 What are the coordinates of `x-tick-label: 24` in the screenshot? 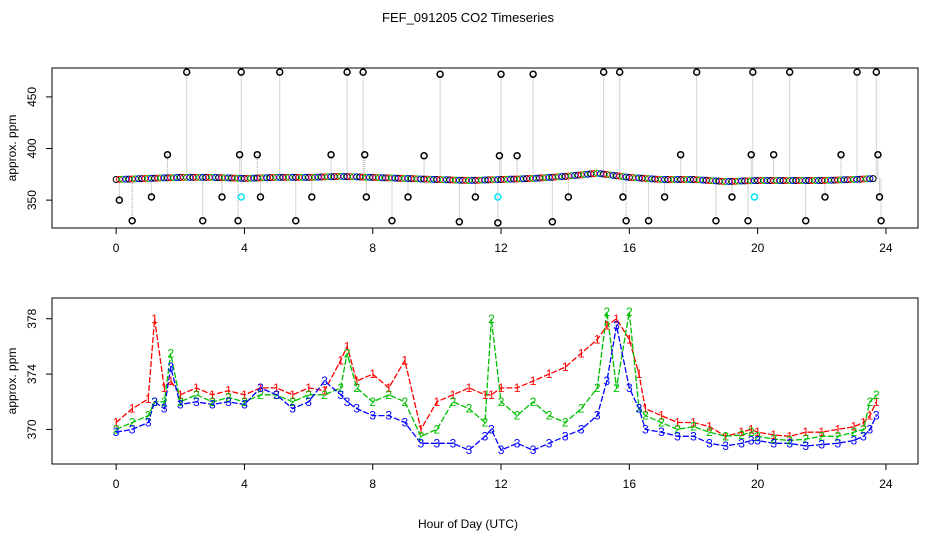 It's located at (886, 484).